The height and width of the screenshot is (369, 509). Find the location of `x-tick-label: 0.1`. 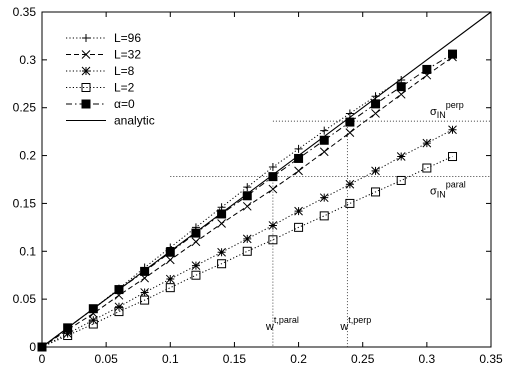

x-tick-label: 0.1 is located at coordinates (170, 359).